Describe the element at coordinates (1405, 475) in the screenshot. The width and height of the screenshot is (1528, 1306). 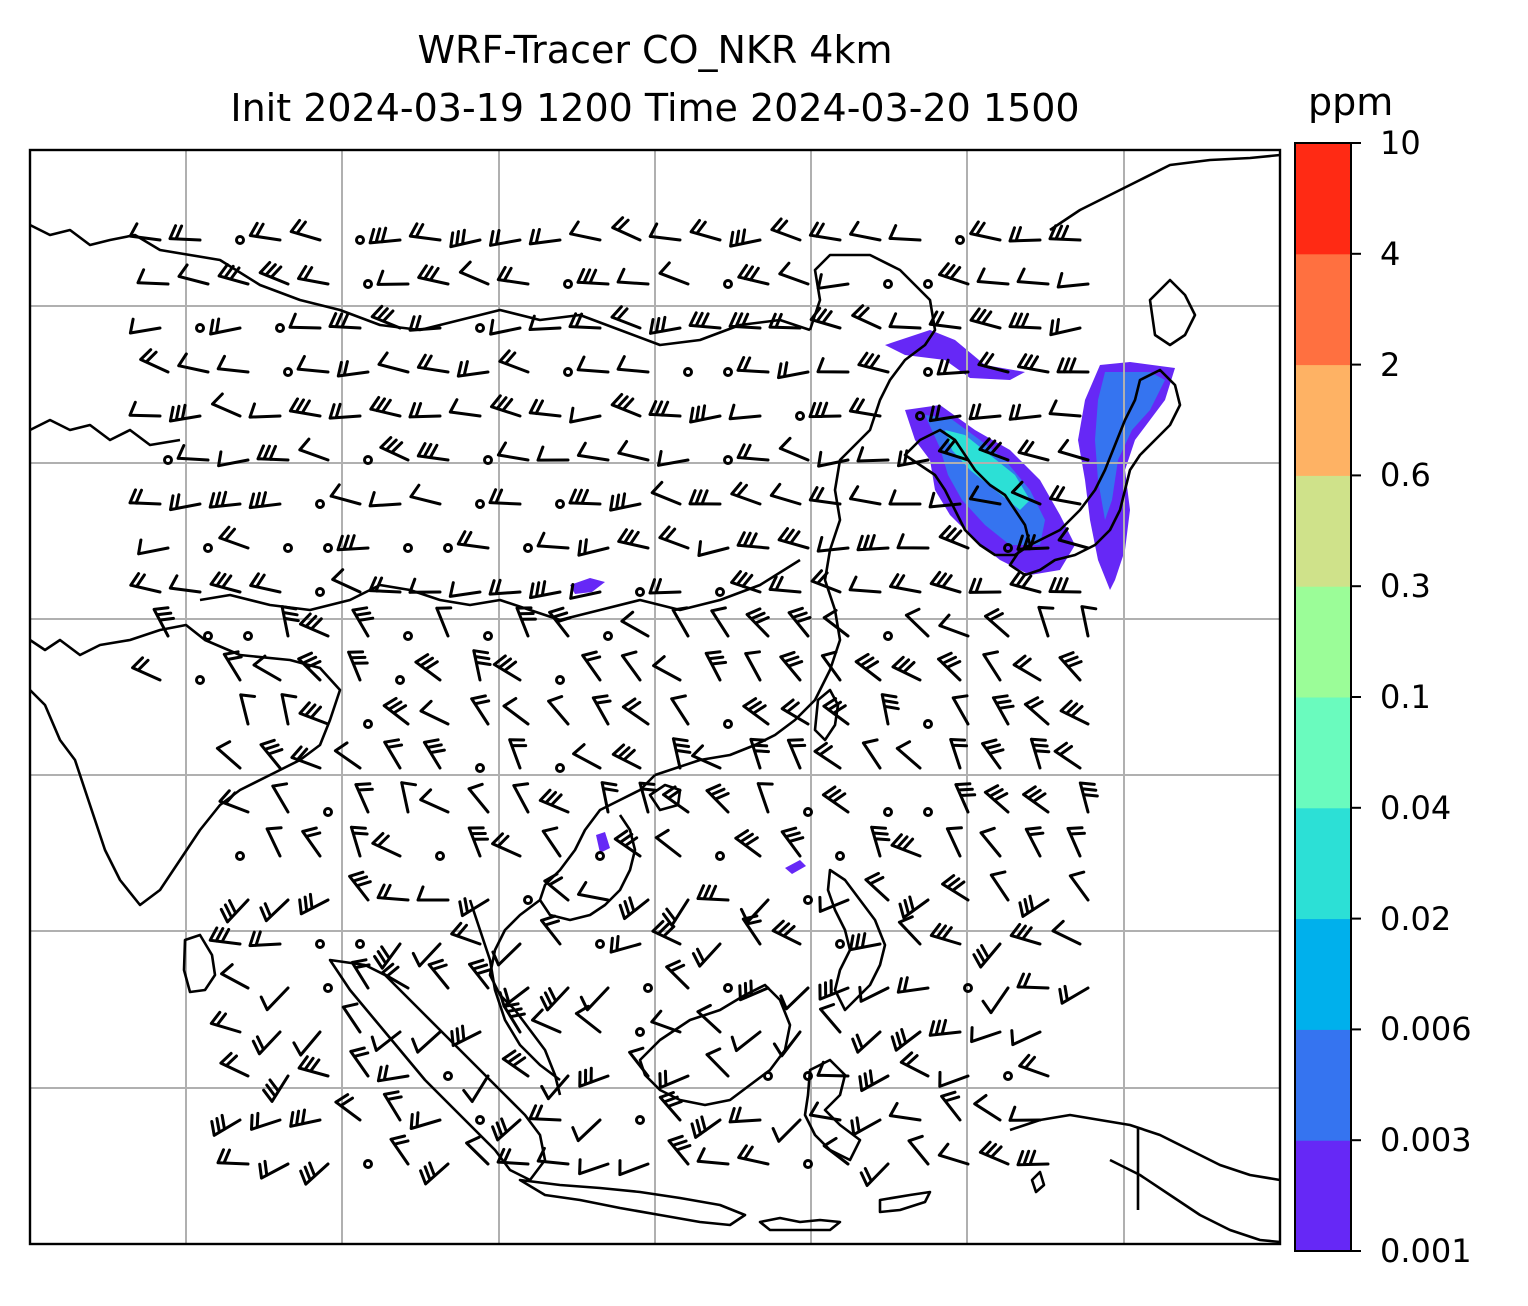
I see `colorbar-tick-label: 0.6` at that location.